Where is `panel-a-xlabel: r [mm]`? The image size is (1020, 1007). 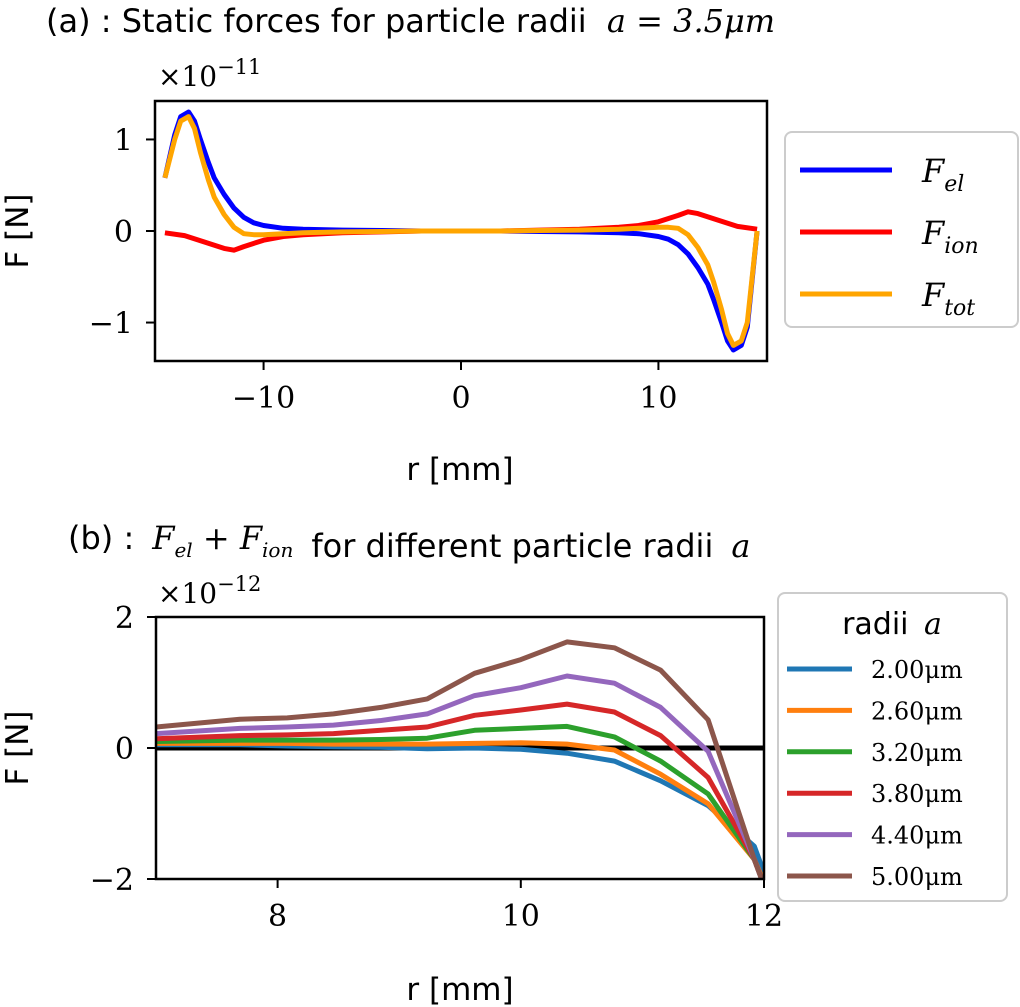
panel-a-xlabel: r [mm] is located at coordinates (459, 470).